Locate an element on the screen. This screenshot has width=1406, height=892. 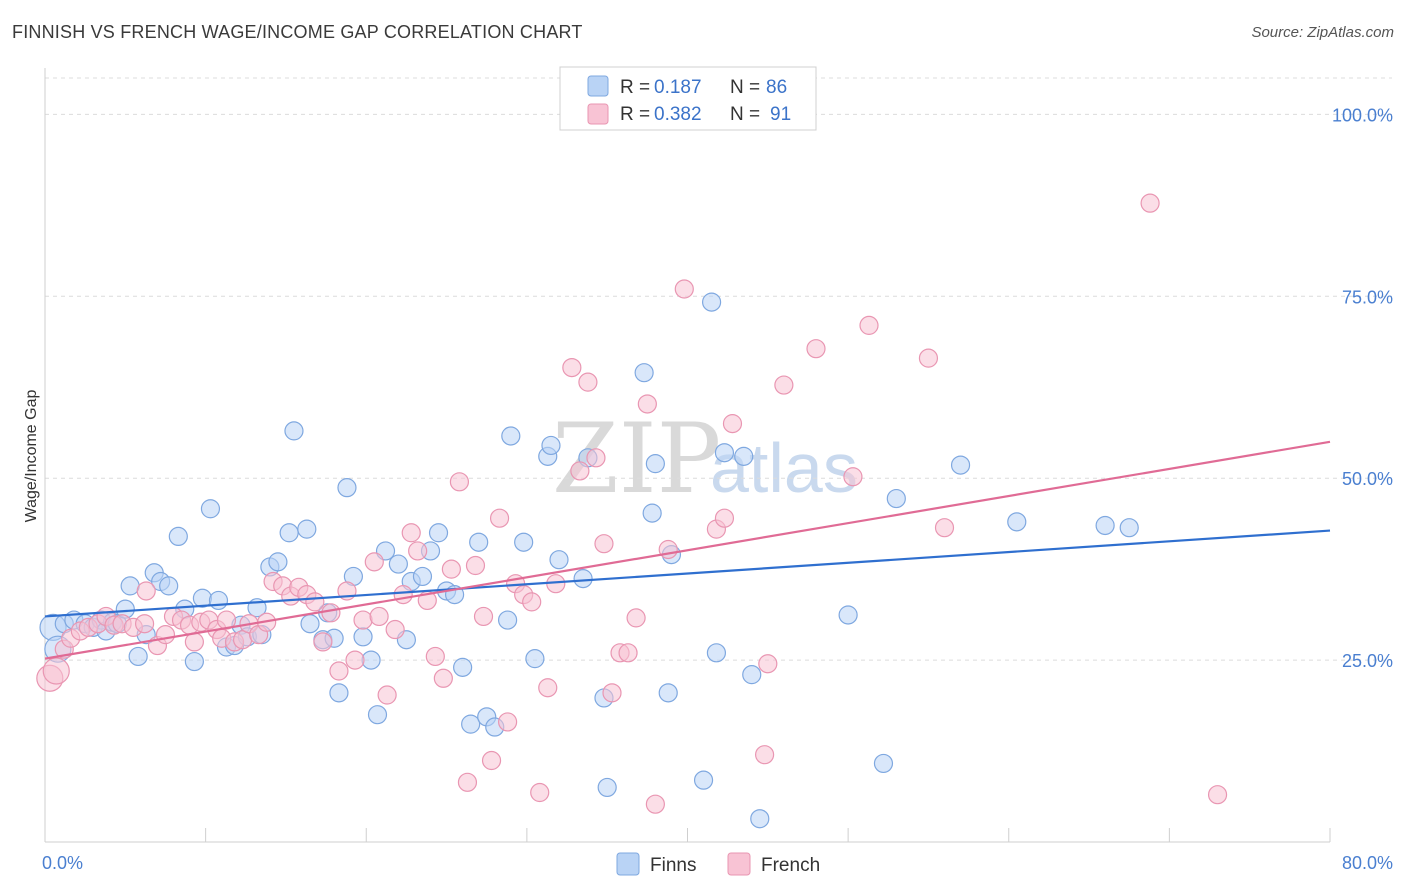
x-tick-label: 0.0% is located at coordinates (62, 863).